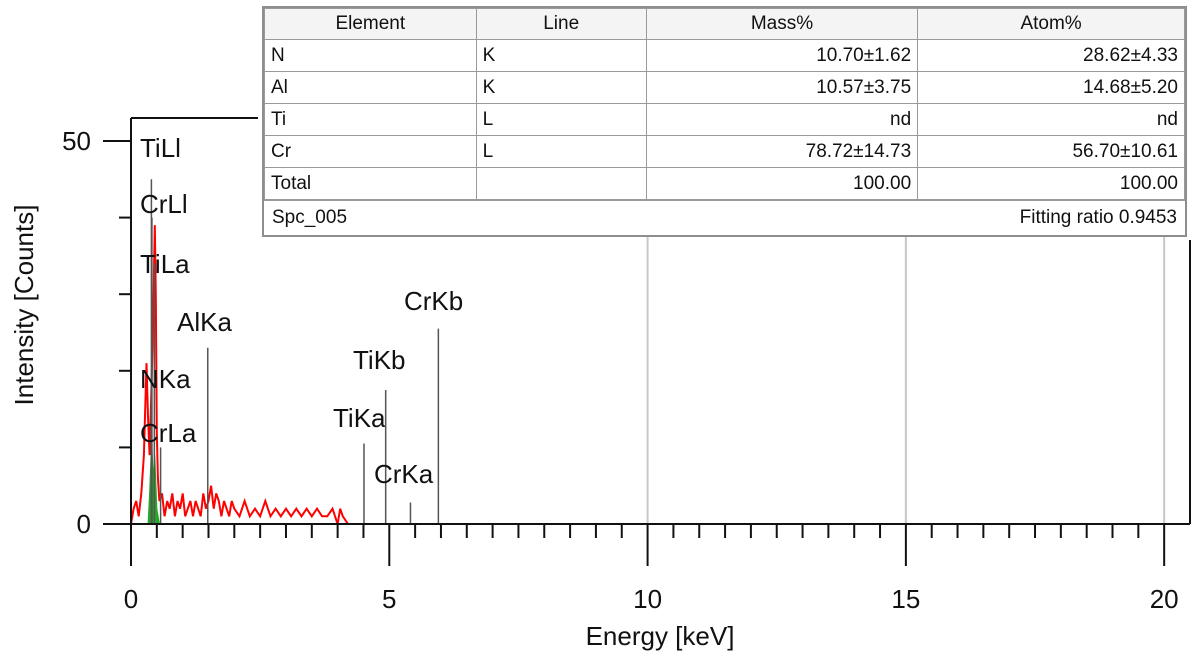  Describe the element at coordinates (1051, 87) in the screenshot. I see `cell-atom: 14.68±5.20` at that location.